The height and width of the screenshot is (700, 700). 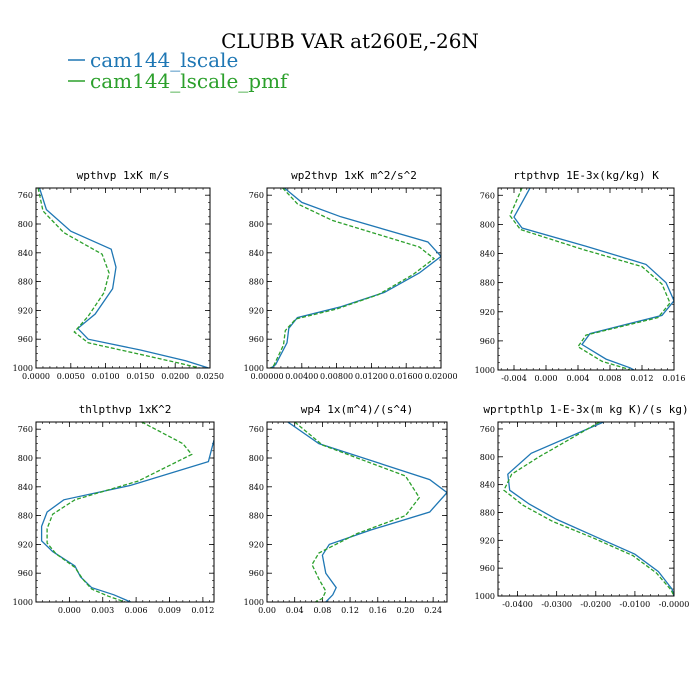 I want to click on legend-label-lscale: cam144_lscale, so click(x=164, y=60).